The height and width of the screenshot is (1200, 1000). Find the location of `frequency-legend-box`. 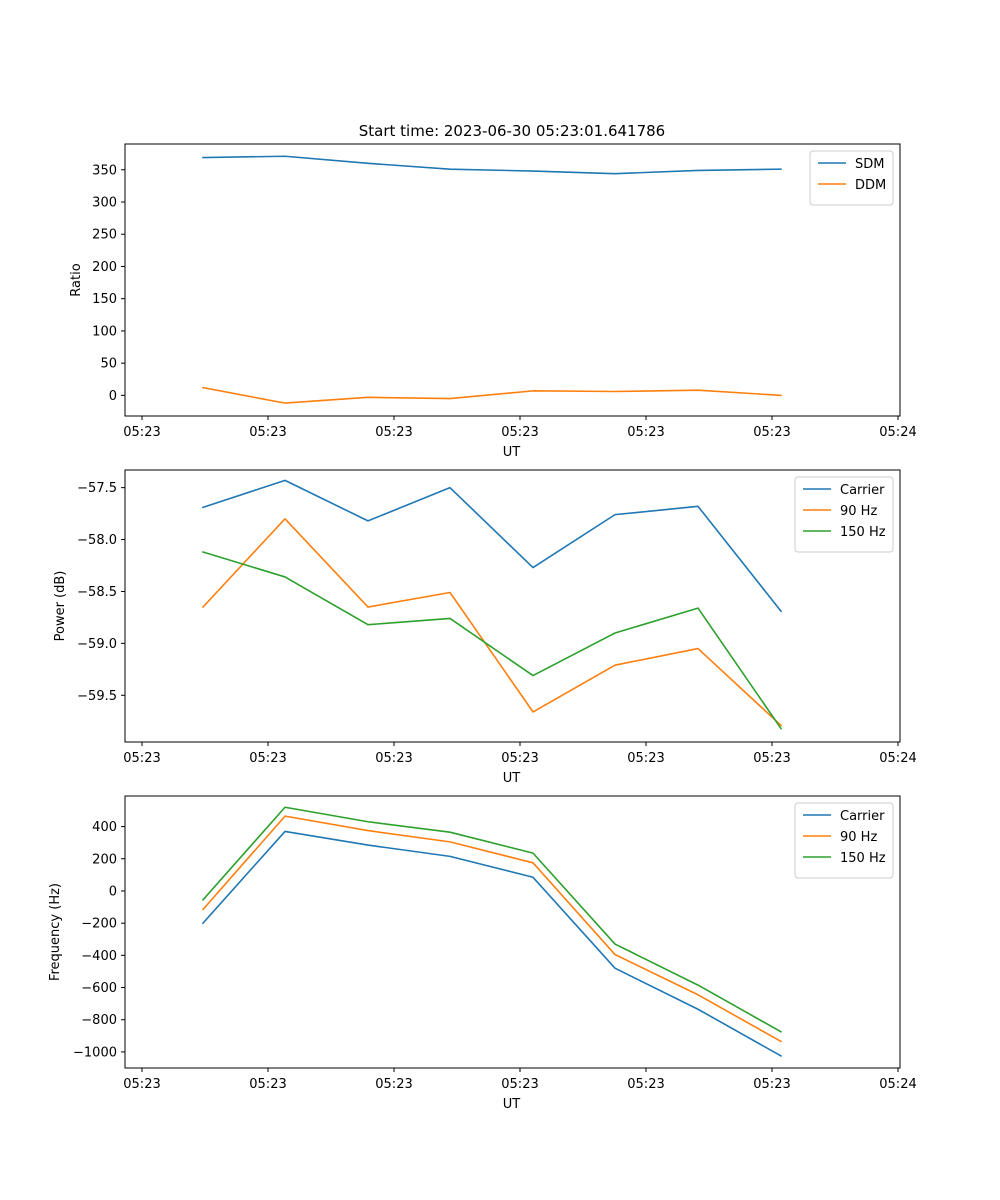

frequency-legend-box is located at coordinates (844, 840).